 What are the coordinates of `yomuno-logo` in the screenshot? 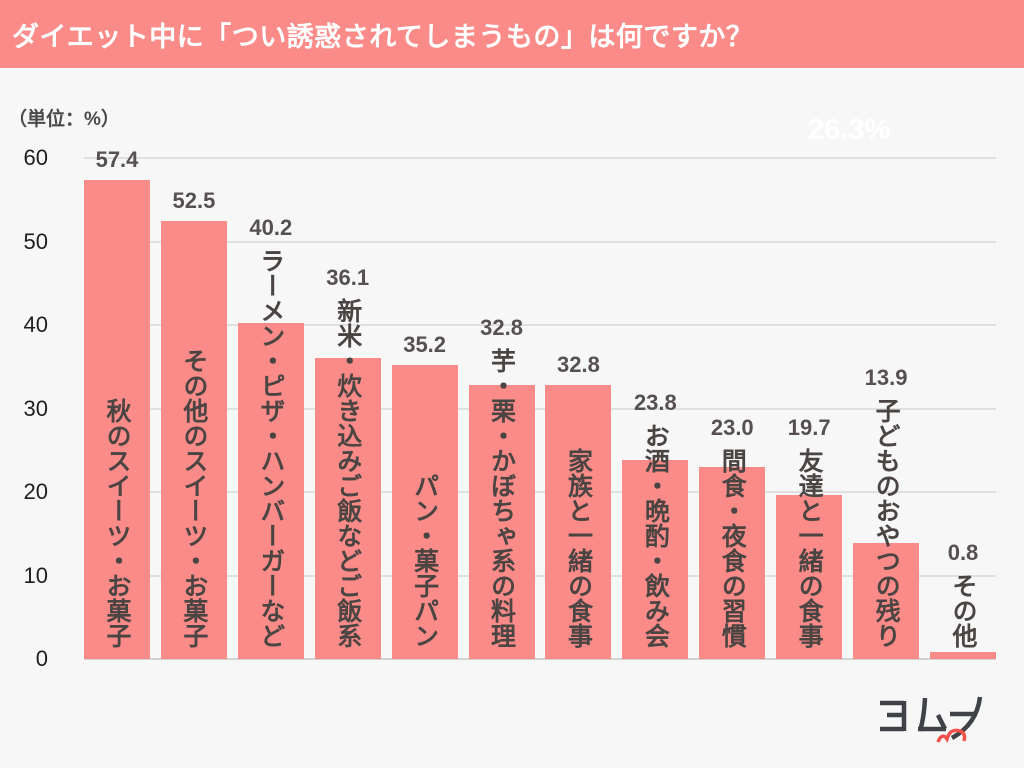 It's located at (931, 720).